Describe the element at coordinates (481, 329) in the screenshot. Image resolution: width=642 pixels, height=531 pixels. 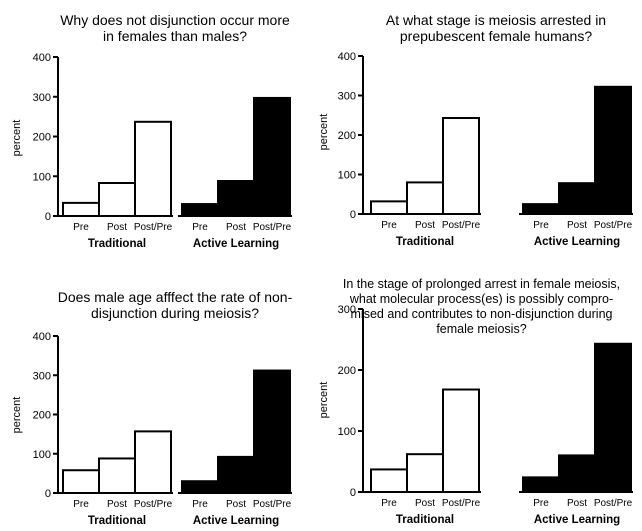
I see `chart-title-line: female meiosis?` at that location.